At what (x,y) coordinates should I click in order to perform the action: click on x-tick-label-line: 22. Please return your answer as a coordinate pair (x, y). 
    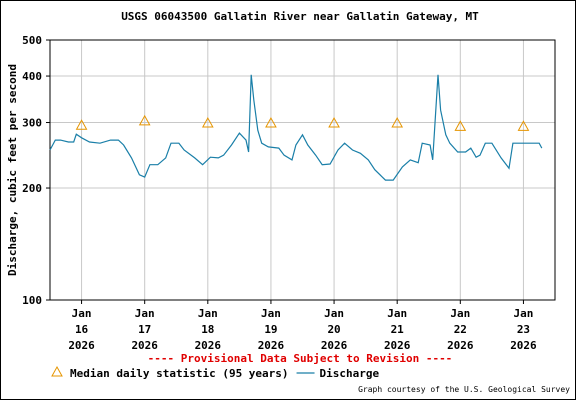
    Looking at the image, I should click on (460, 329).